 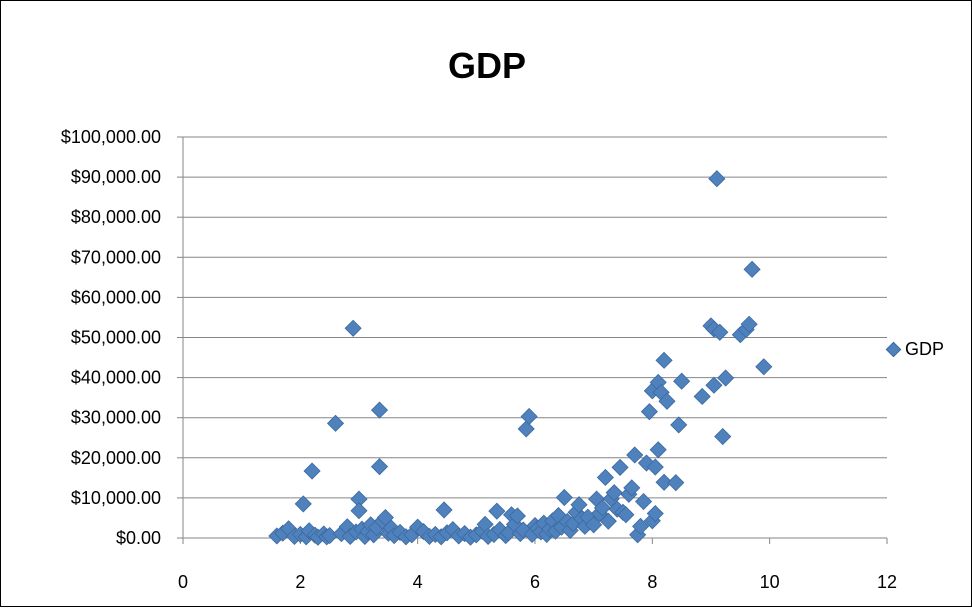 What do you see at coordinates (111, 137) in the screenshot?
I see `y-tick-label: $100,000.00` at bounding box center [111, 137].